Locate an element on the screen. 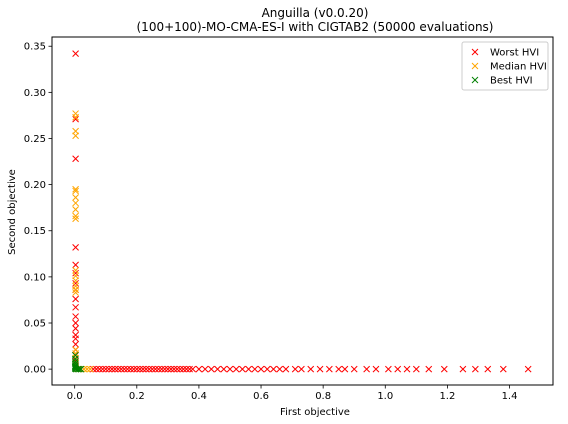 This screenshot has width=568, height=424. legend-marker-best-hvi is located at coordinates (475, 80).